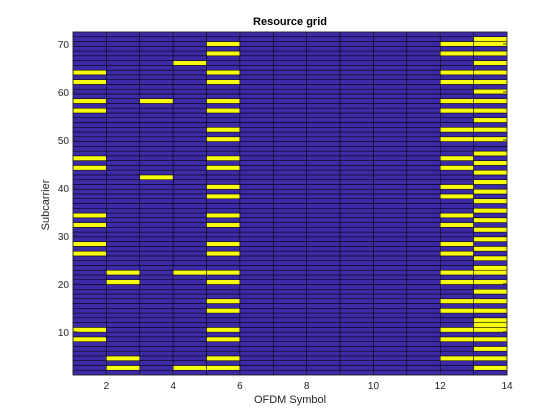 Image resolution: width=560 pixels, height=420 pixels. I want to click on x-tick-label: 2, so click(107, 386).